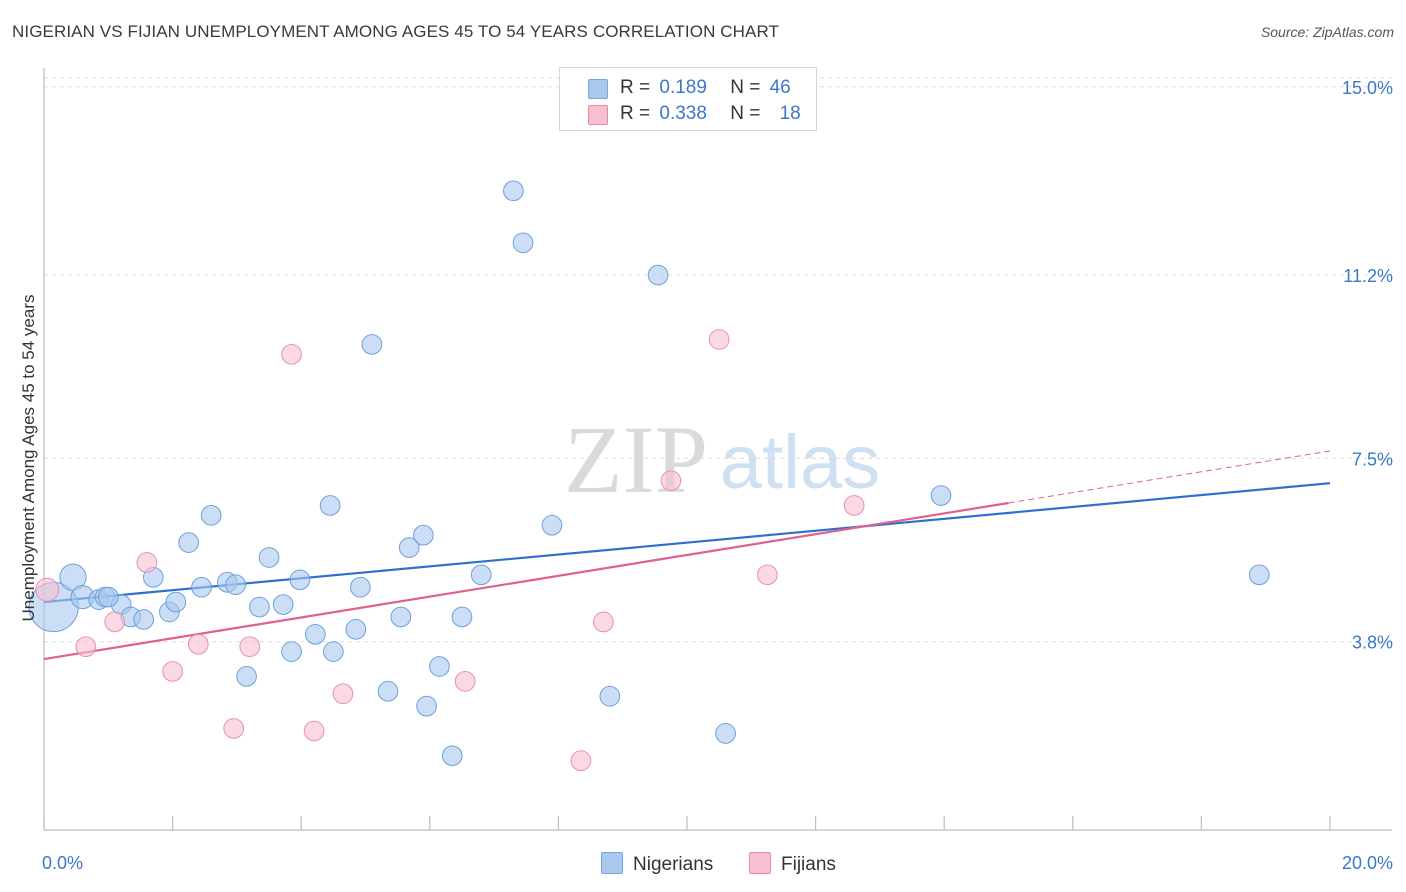  Describe the element at coordinates (1327, 32) in the screenshot. I see `source-label: Source: ZipAtlas.com` at that location.